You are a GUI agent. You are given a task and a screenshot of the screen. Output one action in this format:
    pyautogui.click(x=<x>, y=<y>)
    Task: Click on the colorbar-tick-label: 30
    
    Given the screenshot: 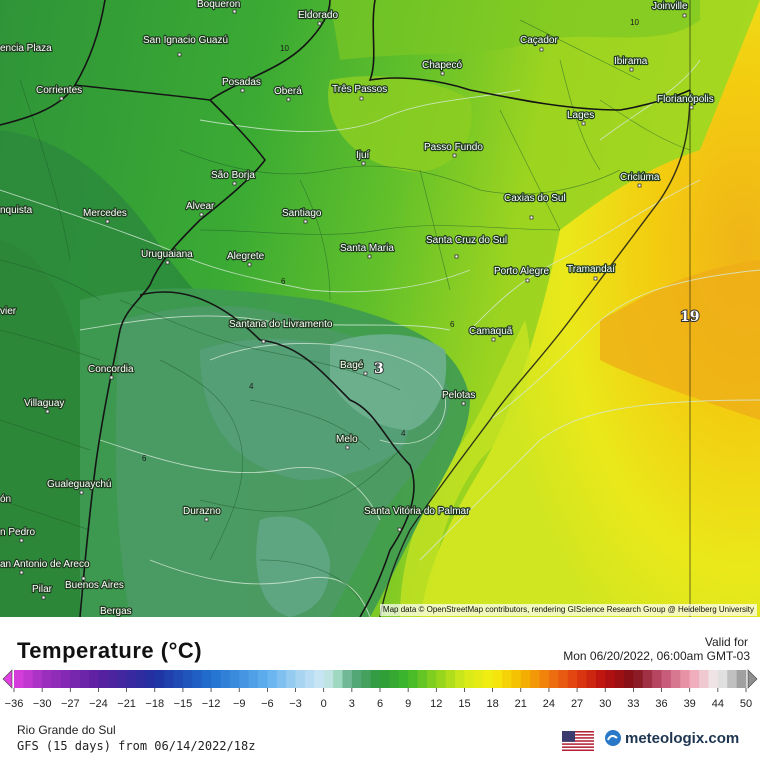 What is the action you would take?
    pyautogui.click(x=605, y=704)
    